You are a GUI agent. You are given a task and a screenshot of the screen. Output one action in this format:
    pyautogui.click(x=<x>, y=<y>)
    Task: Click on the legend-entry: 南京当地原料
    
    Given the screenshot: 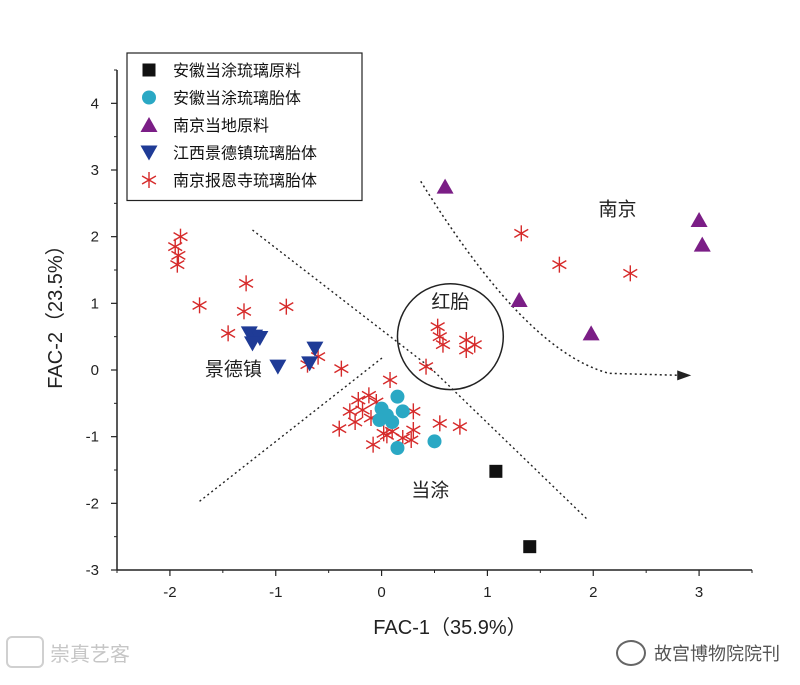 What is the action you would take?
    pyautogui.click(x=204, y=125)
    